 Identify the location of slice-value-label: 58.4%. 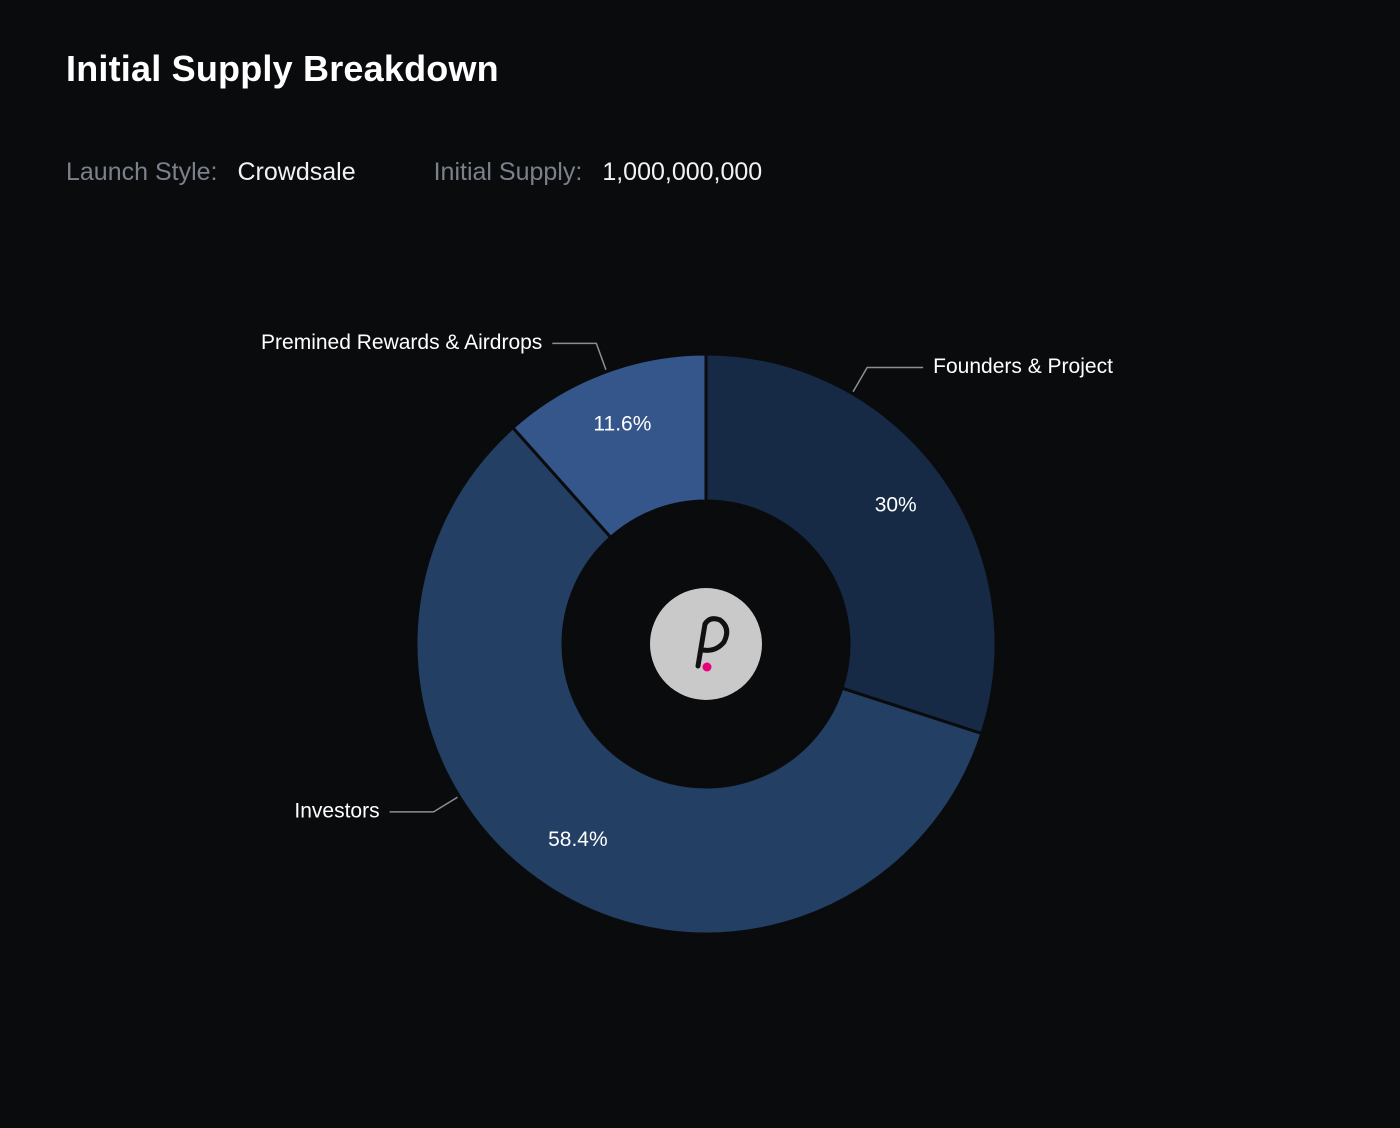
(578, 839).